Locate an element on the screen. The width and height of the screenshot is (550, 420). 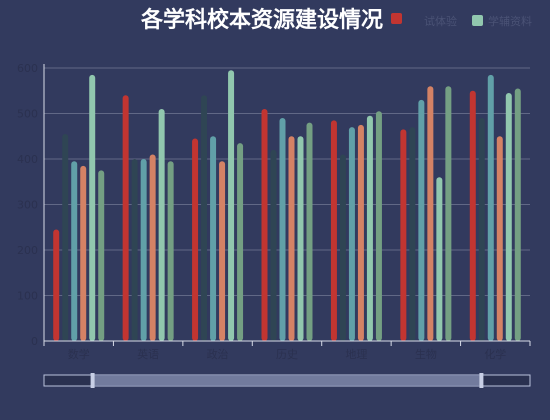
y-tick-label: 300 is located at coordinates (27, 205).